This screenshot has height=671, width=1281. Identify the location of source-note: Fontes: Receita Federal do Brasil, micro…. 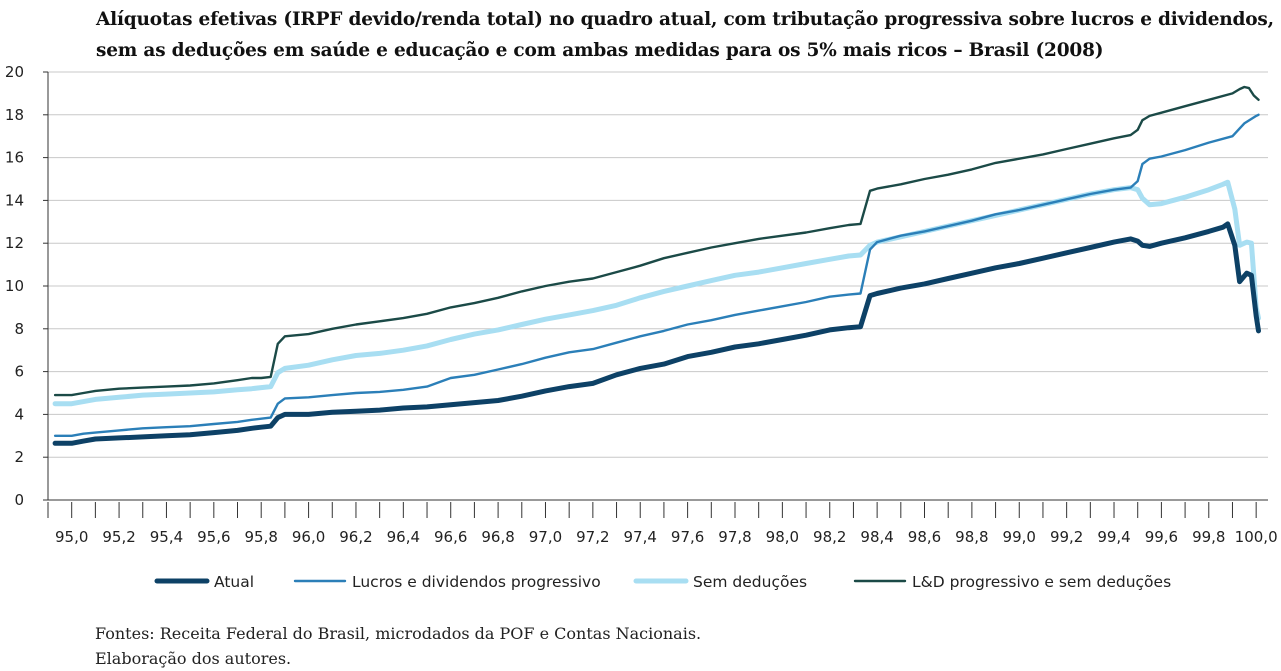
(398, 646).